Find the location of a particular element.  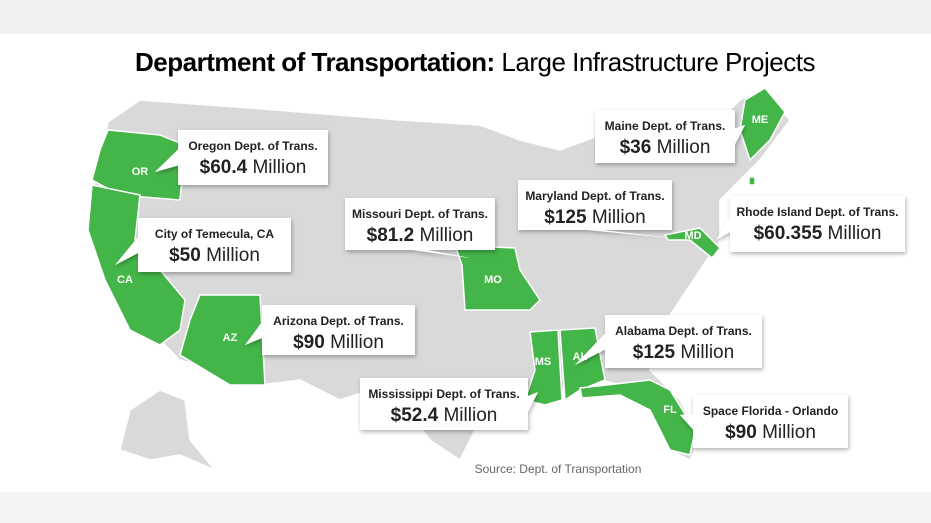

callout-label: Missouri Dept. of Trans. is located at coordinates (420, 214).